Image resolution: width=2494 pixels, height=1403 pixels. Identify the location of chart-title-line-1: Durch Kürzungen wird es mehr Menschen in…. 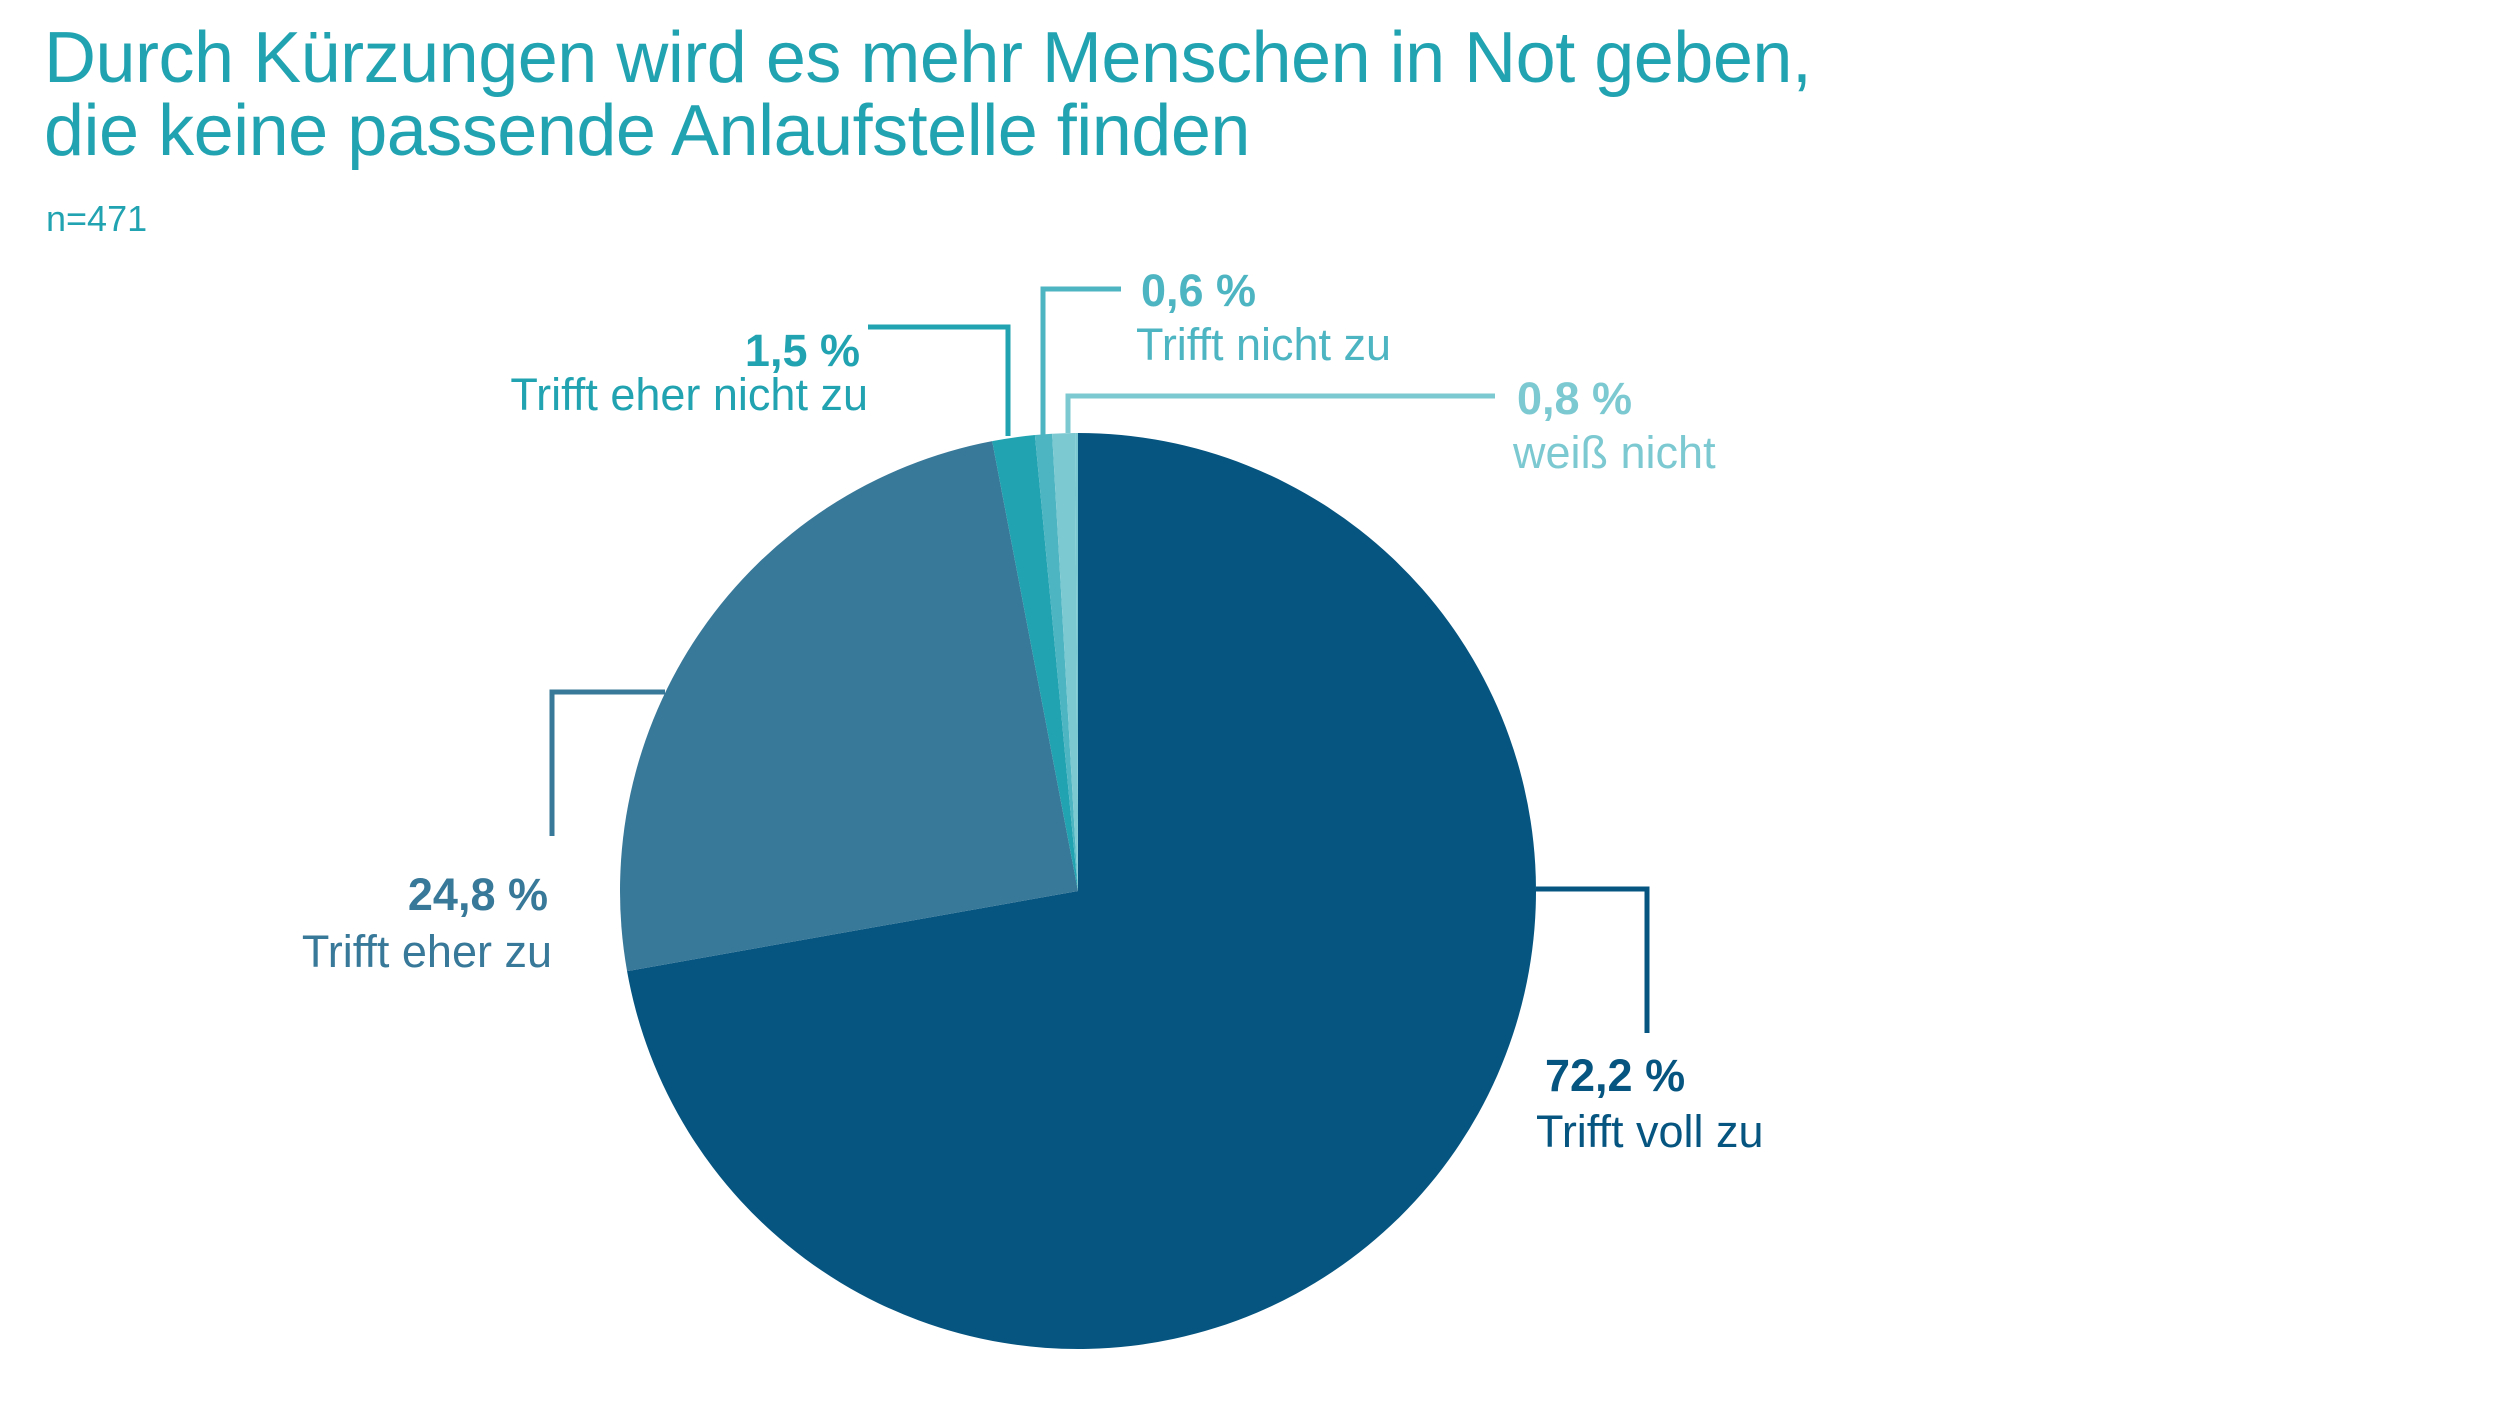
(928, 58).